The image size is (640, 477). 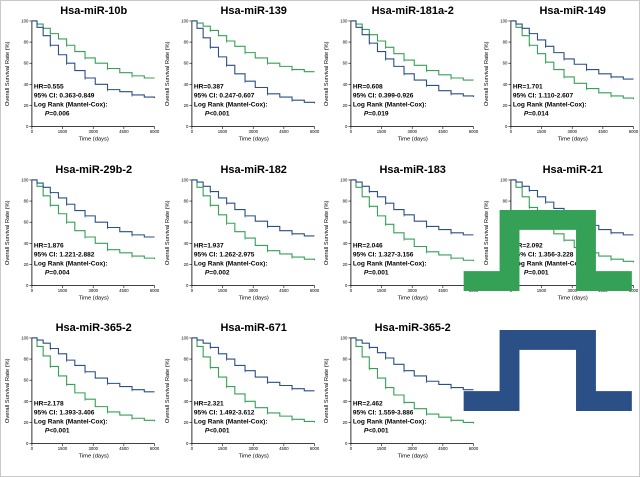 What do you see at coordinates (535, 272) in the screenshot?
I see `p-value: P=0.001` at bounding box center [535, 272].